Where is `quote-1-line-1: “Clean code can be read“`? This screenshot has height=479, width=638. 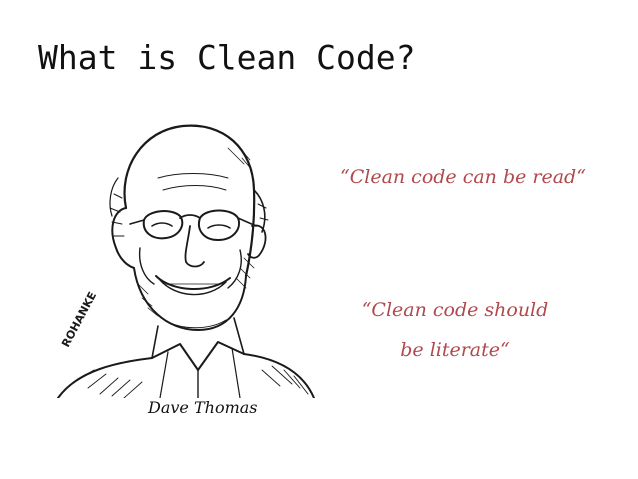
quote-1-line-1: “Clean code can be read“ is located at coordinates (463, 177).